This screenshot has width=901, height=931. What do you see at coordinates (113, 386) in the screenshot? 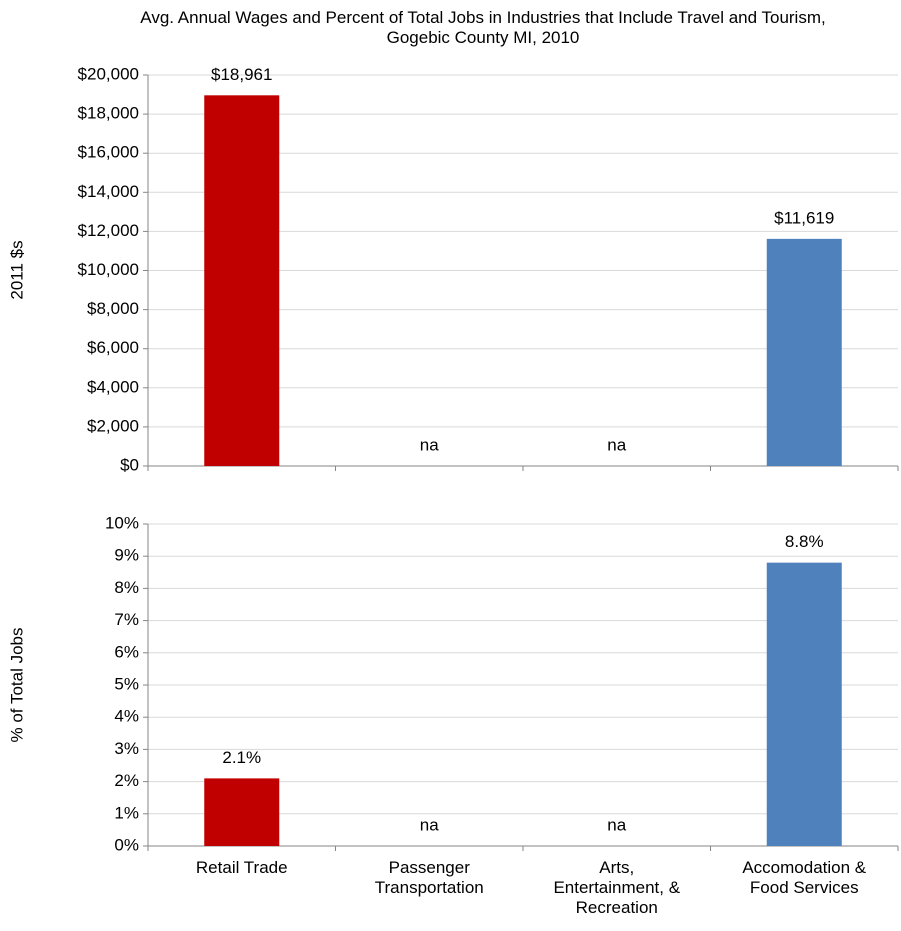
I see `y-tick-label: $4,000` at bounding box center [113, 386].